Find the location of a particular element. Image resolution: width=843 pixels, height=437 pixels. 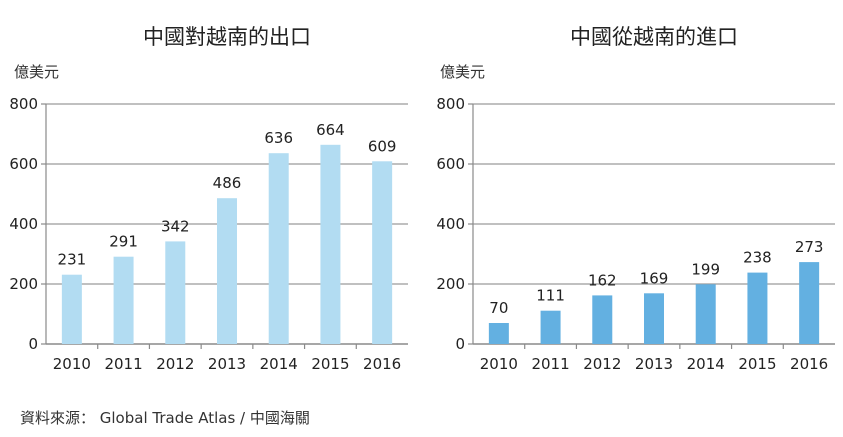

chart-2-bar-2012 is located at coordinates (602, 319).